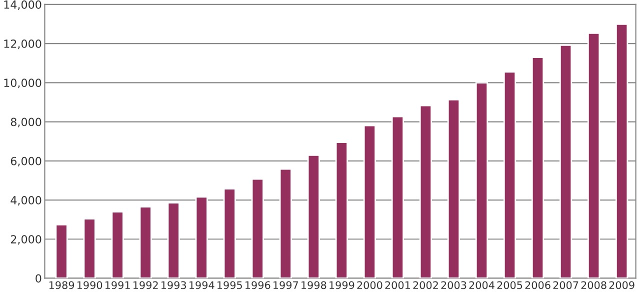 The width and height of the screenshot is (639, 296). Describe the element at coordinates (509, 285) in the screenshot. I see `x-tick-label: 2005` at that location.